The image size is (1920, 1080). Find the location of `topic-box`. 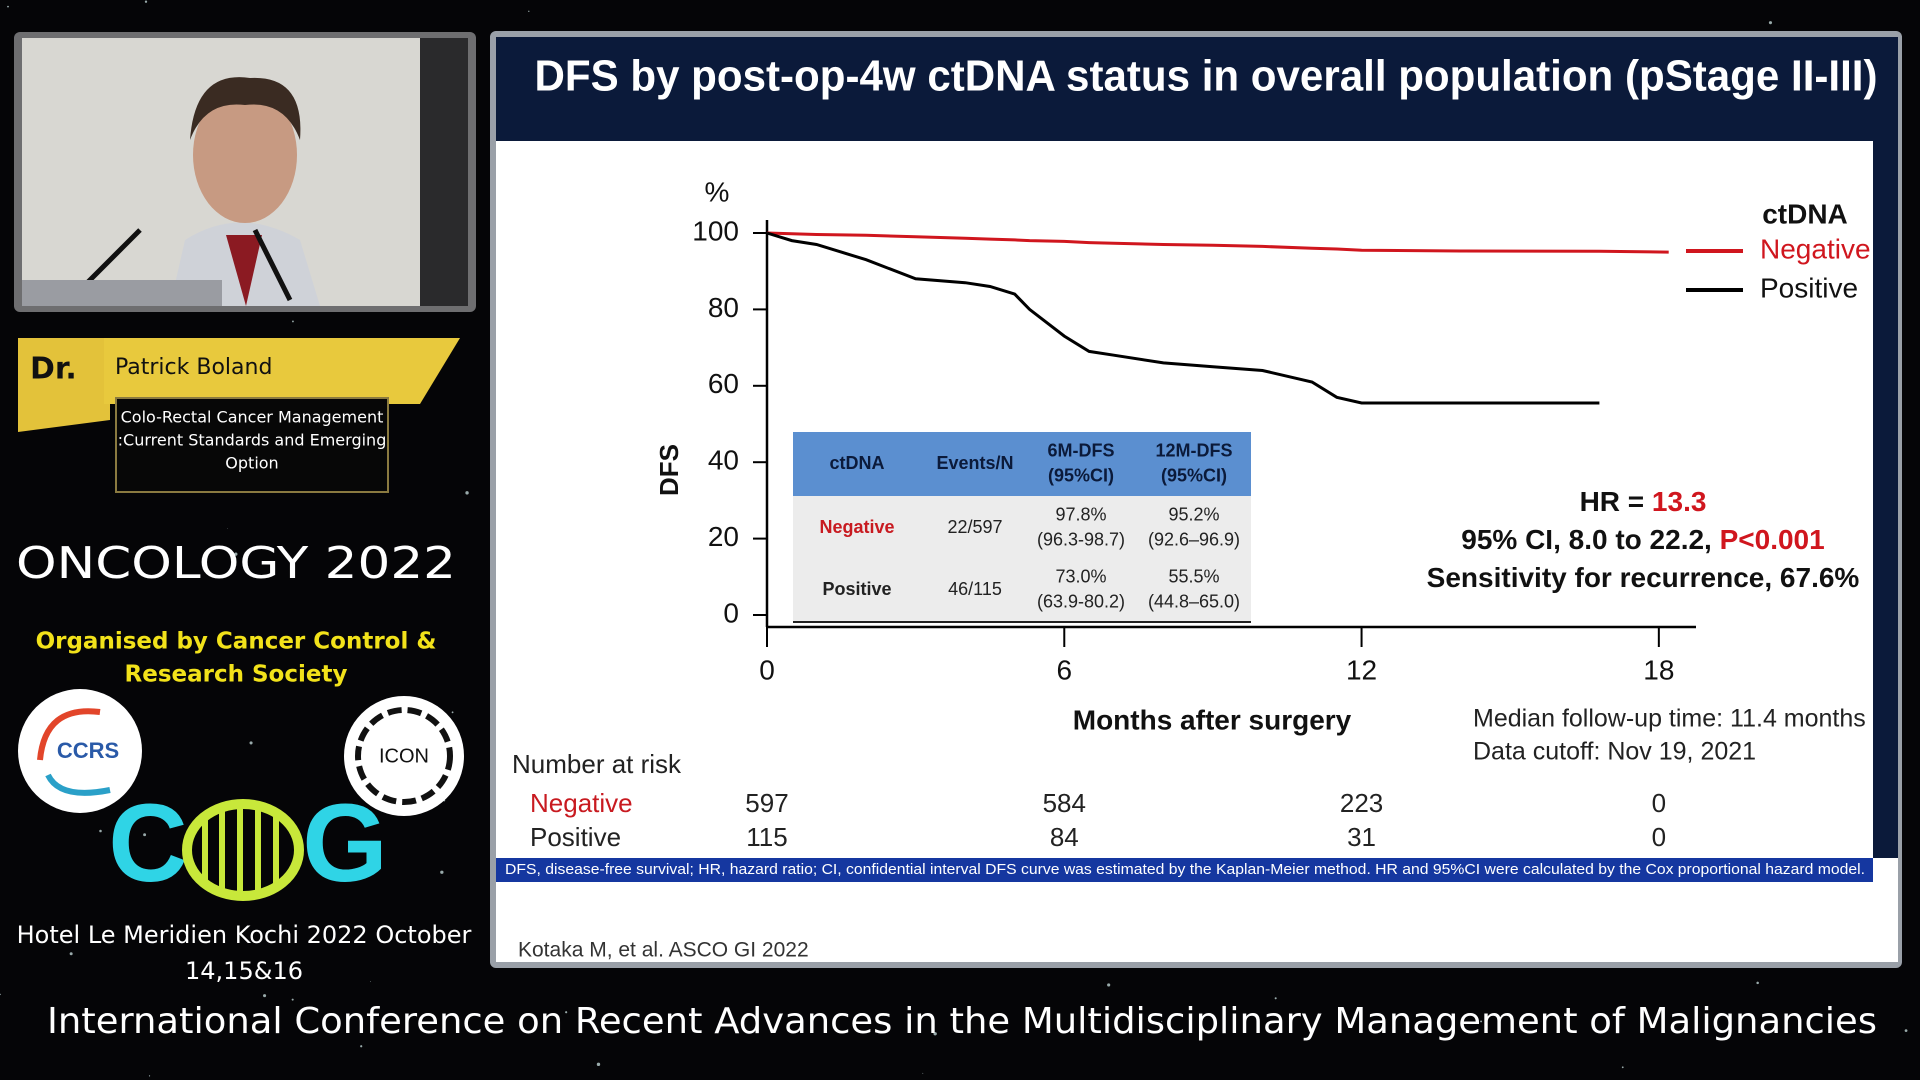

topic-box is located at coordinates (252, 445).